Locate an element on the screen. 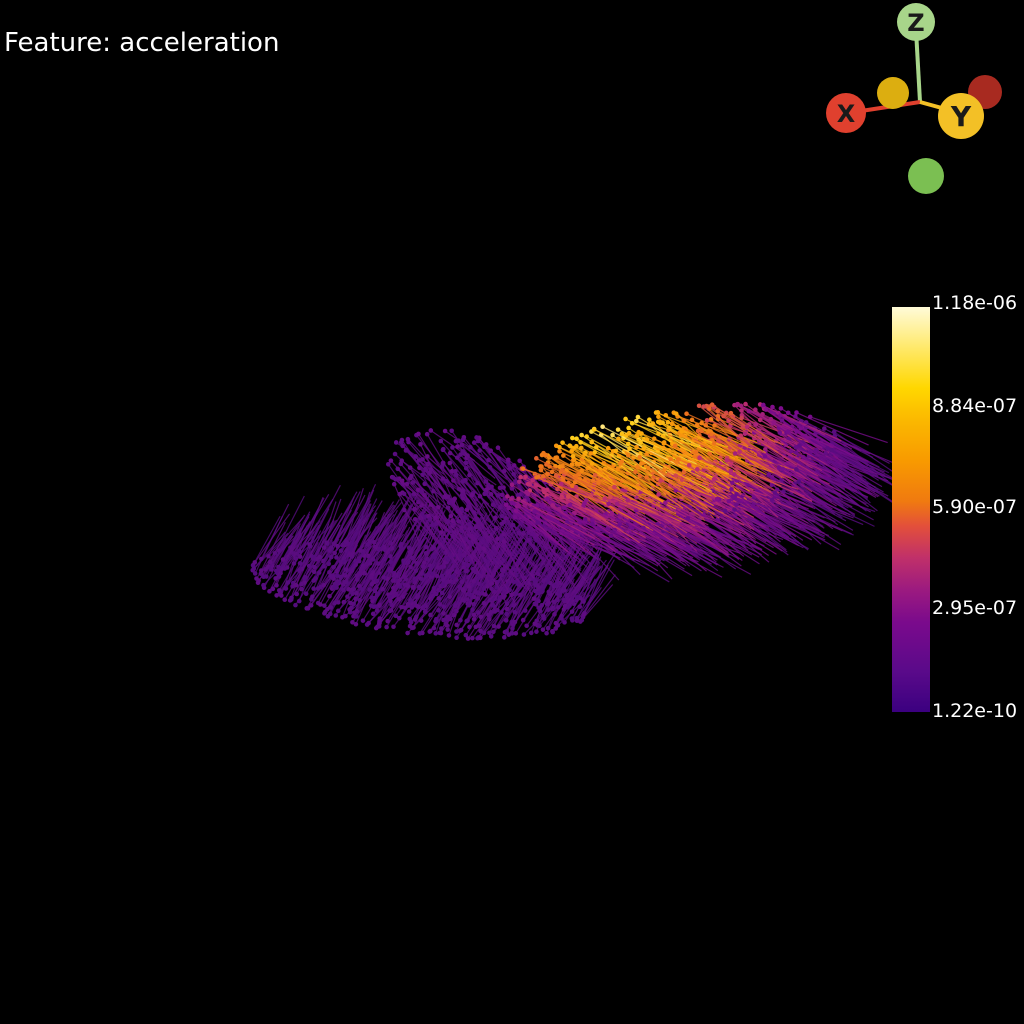  z-axis-knob is located at coordinates (916, 22).